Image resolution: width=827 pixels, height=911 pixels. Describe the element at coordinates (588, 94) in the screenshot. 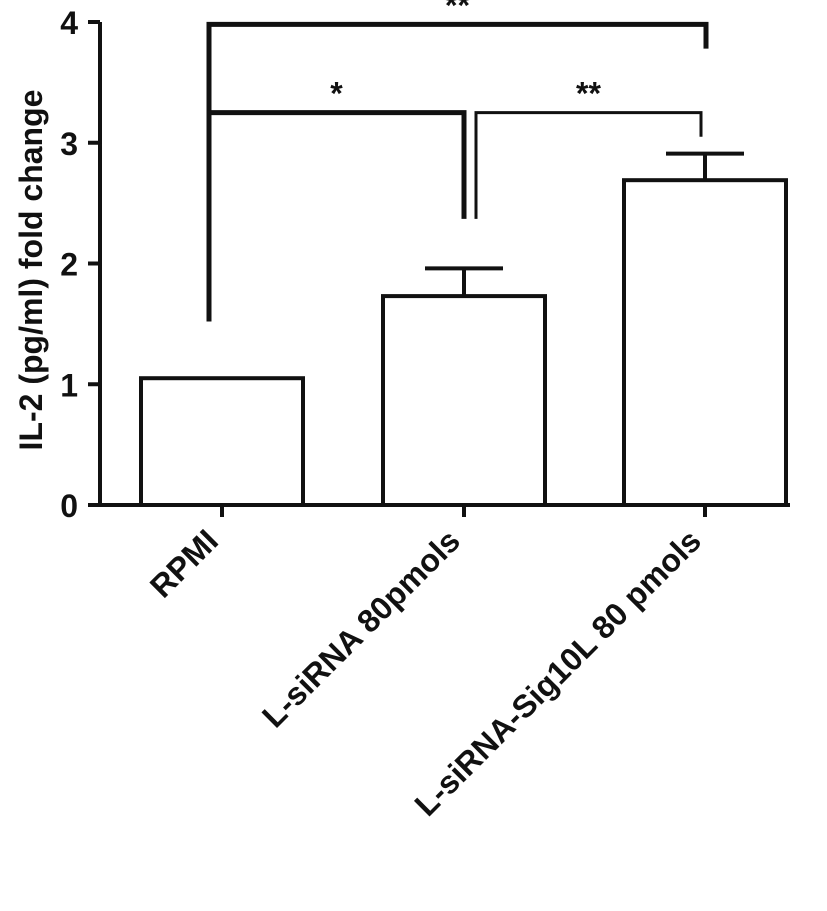

I see `significance-label-3: **` at that location.